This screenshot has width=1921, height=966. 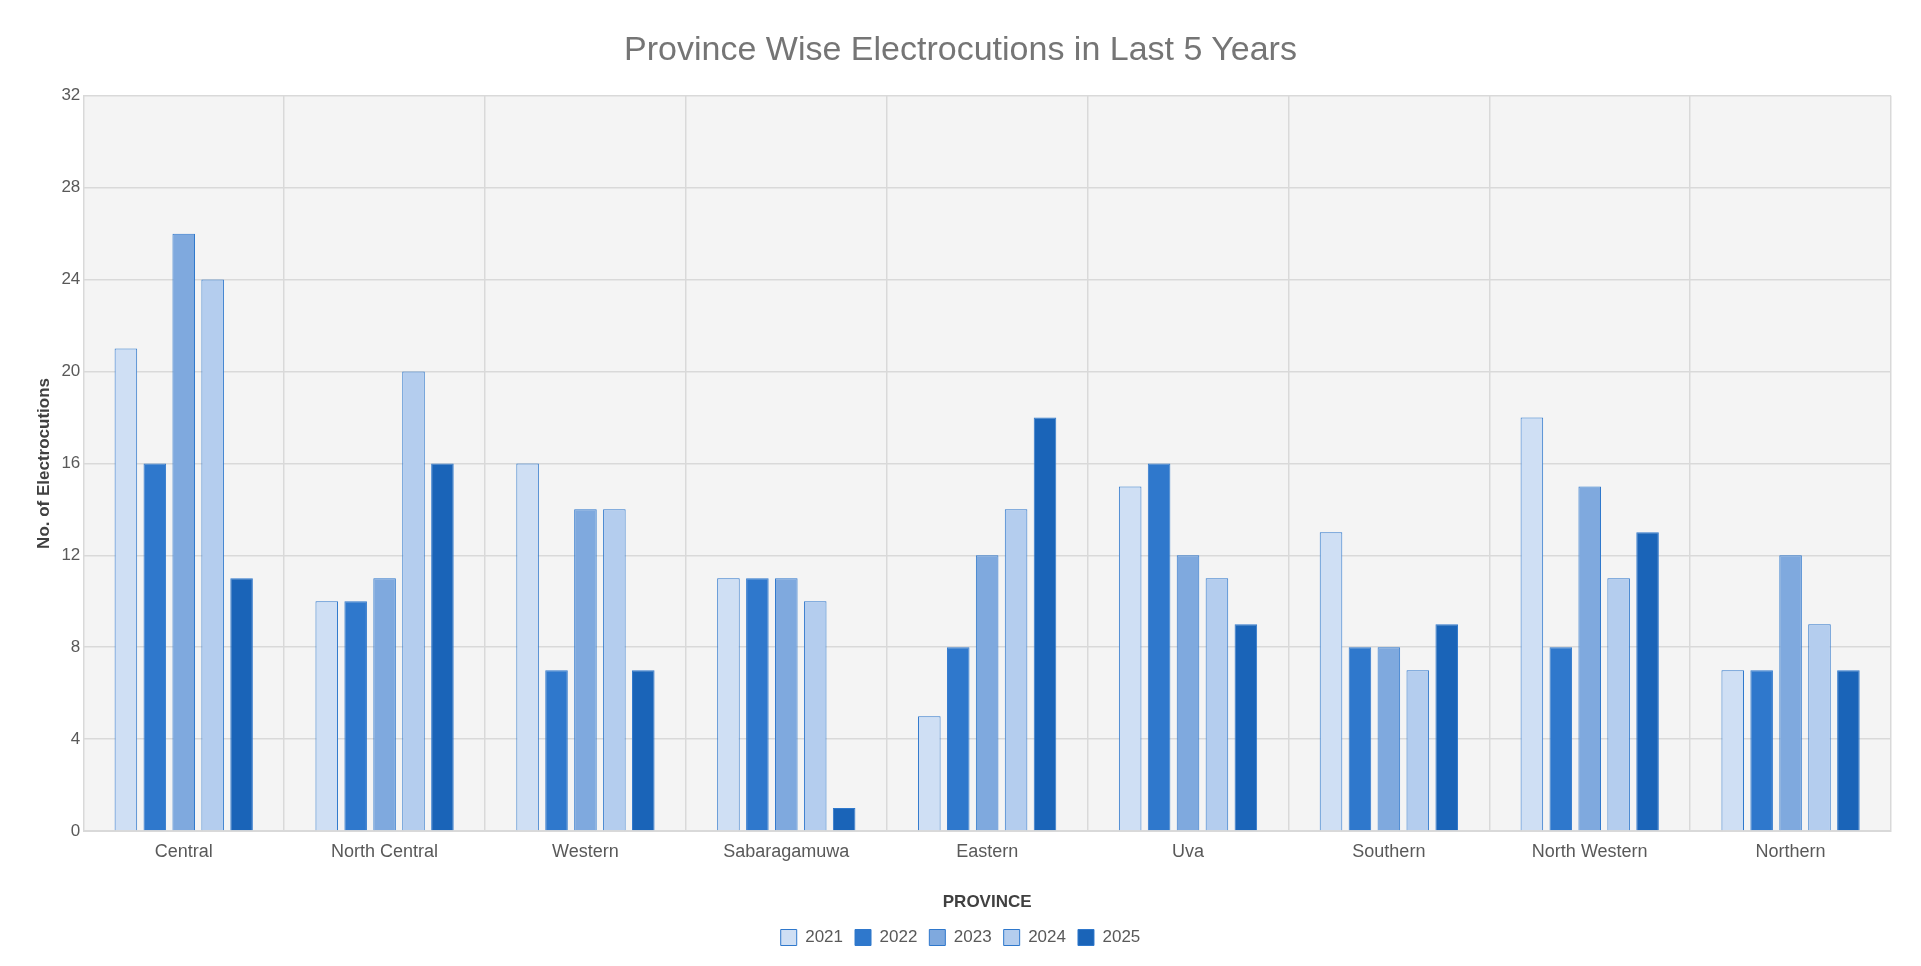 I want to click on legend-label: 2022, so click(x=898, y=937).